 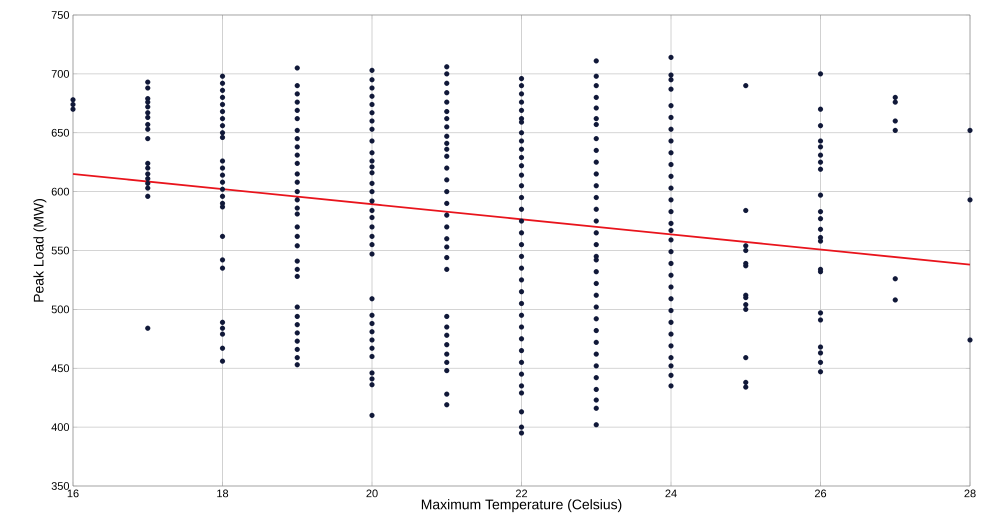 I want to click on y-tick-label: 450, so click(x=60, y=368).